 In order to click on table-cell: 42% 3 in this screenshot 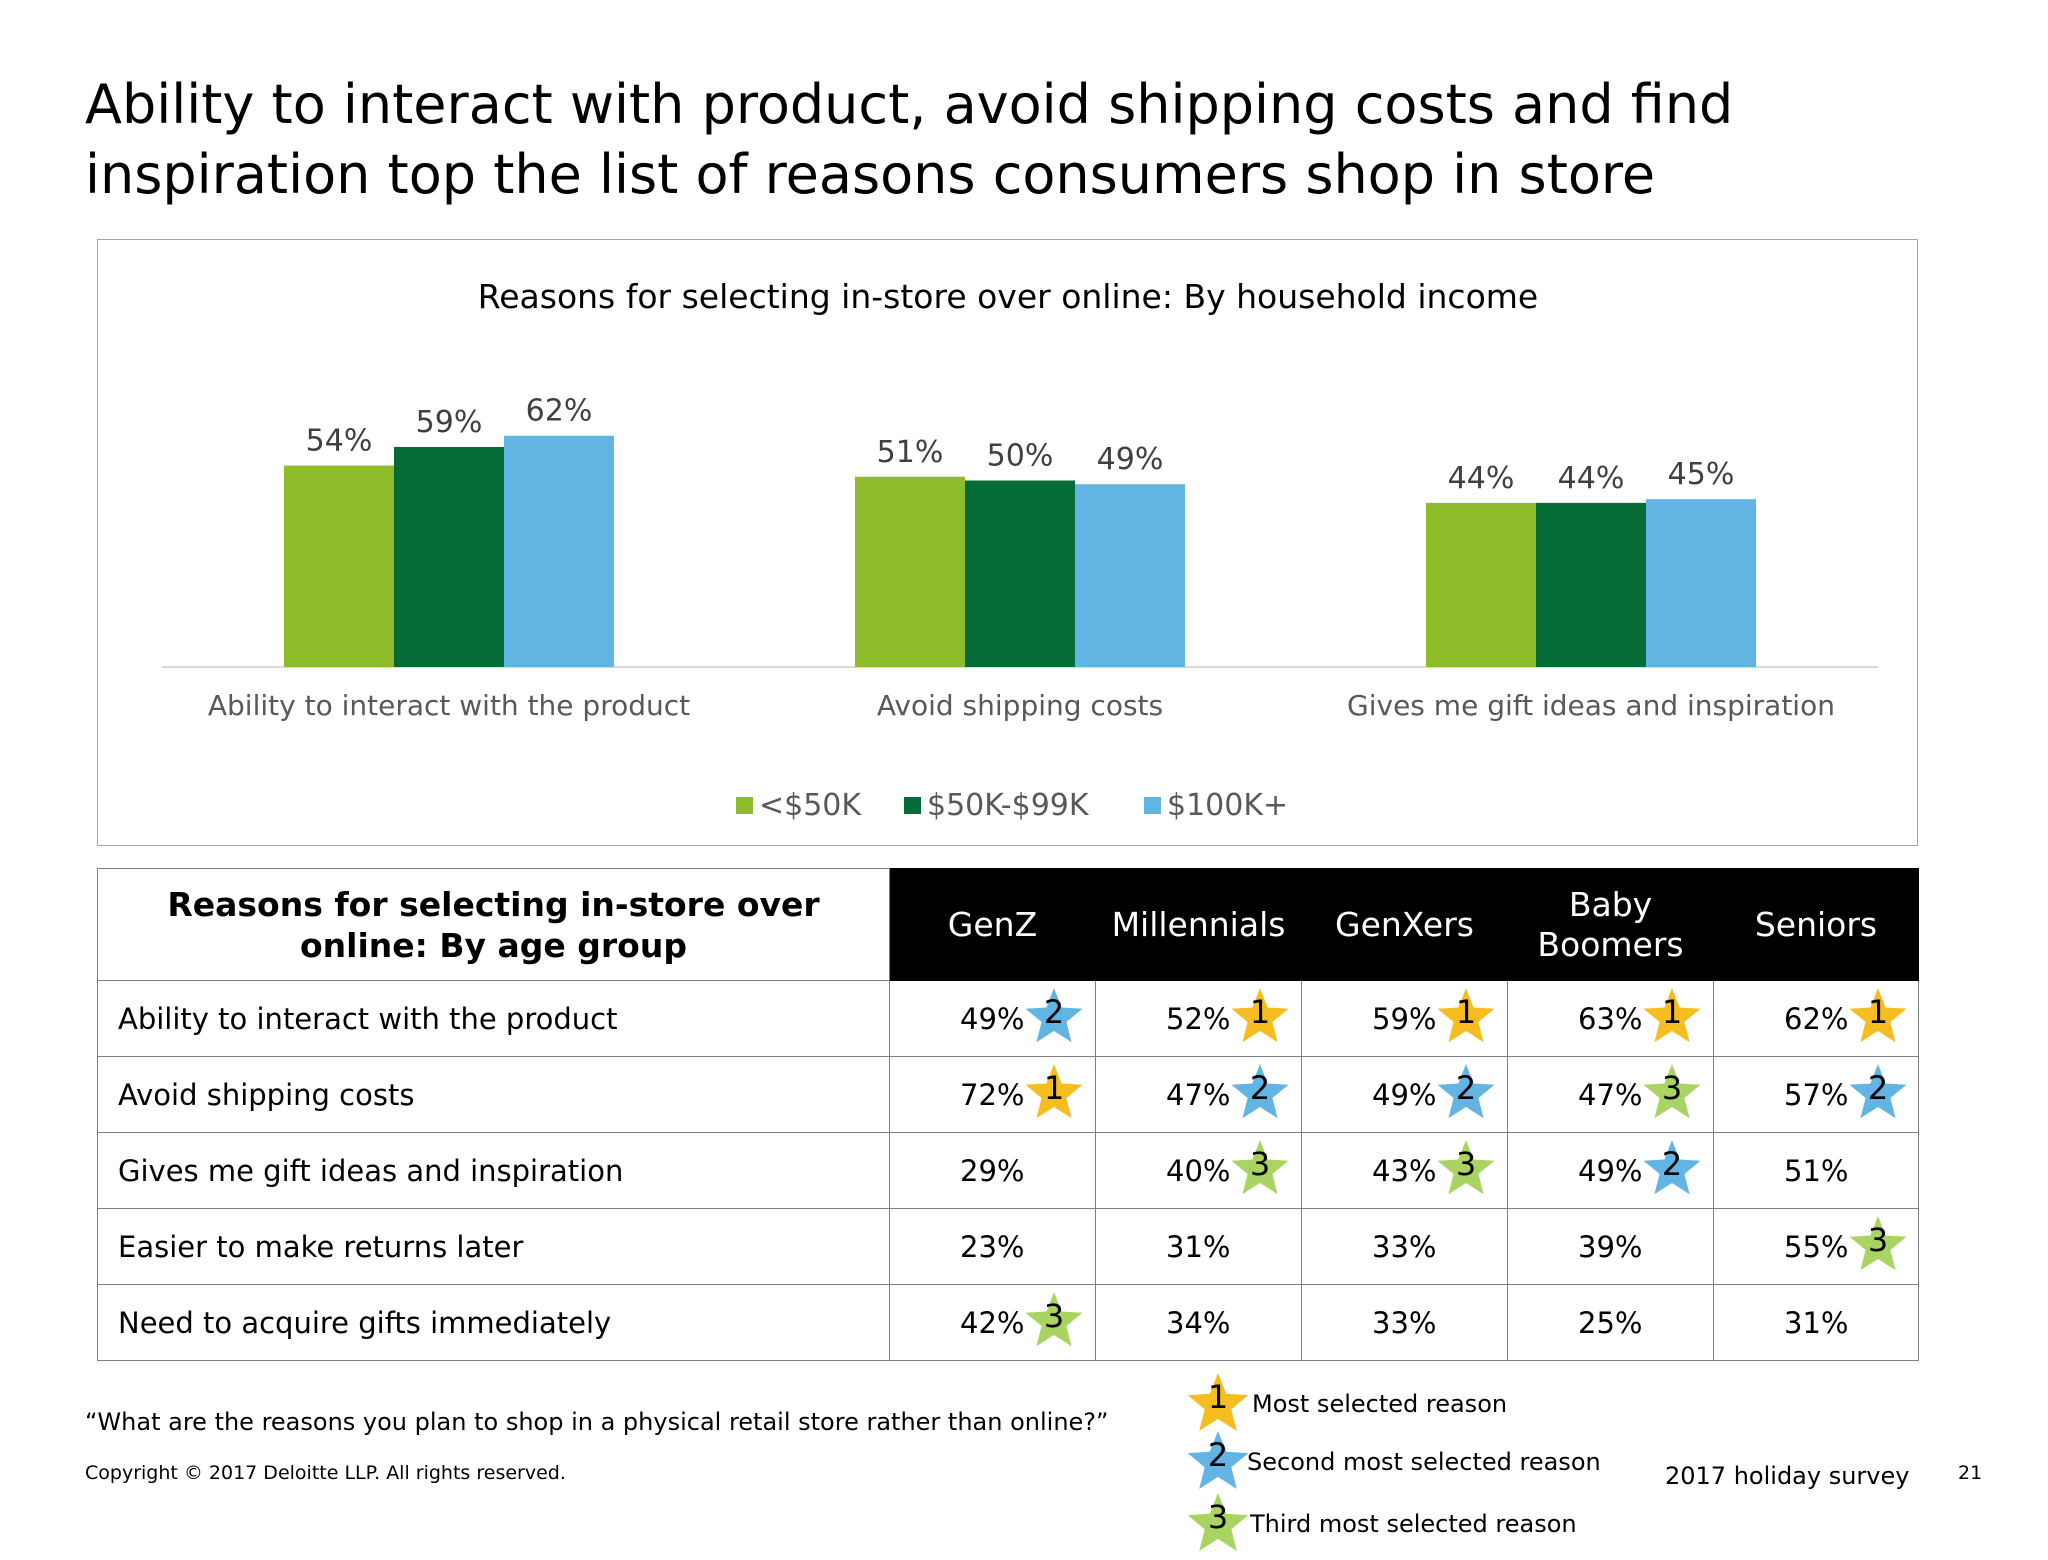, I will do `click(992, 1322)`.